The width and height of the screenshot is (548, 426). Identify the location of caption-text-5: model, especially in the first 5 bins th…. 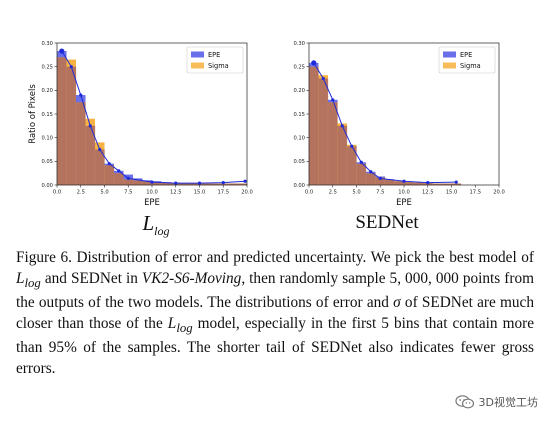
(275, 345).